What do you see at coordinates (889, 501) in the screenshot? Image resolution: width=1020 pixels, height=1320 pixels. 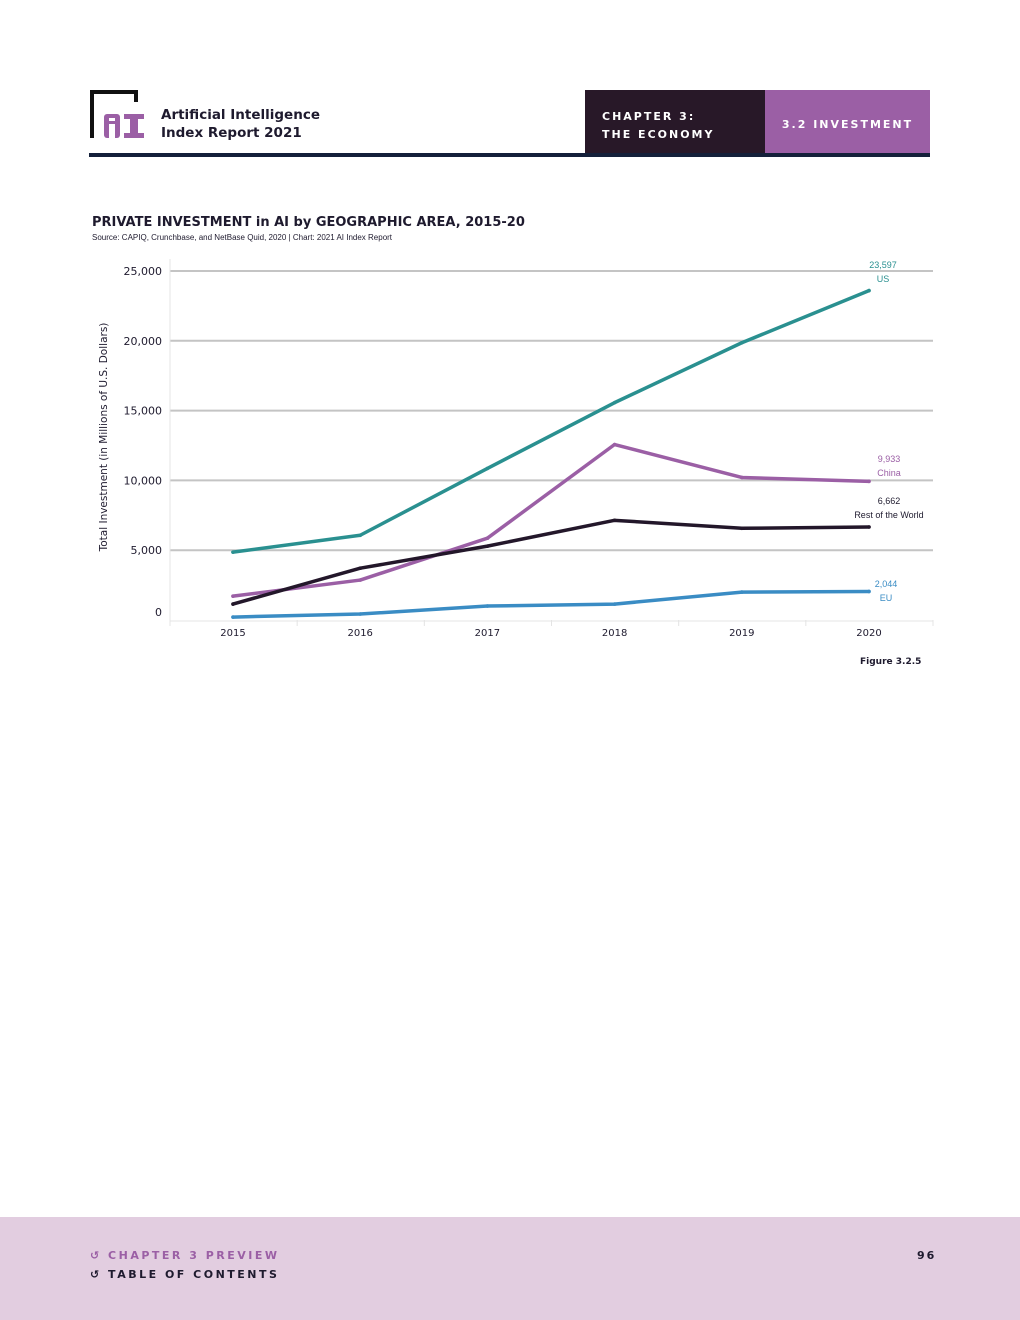 I see `end-value-label: 6,662` at bounding box center [889, 501].